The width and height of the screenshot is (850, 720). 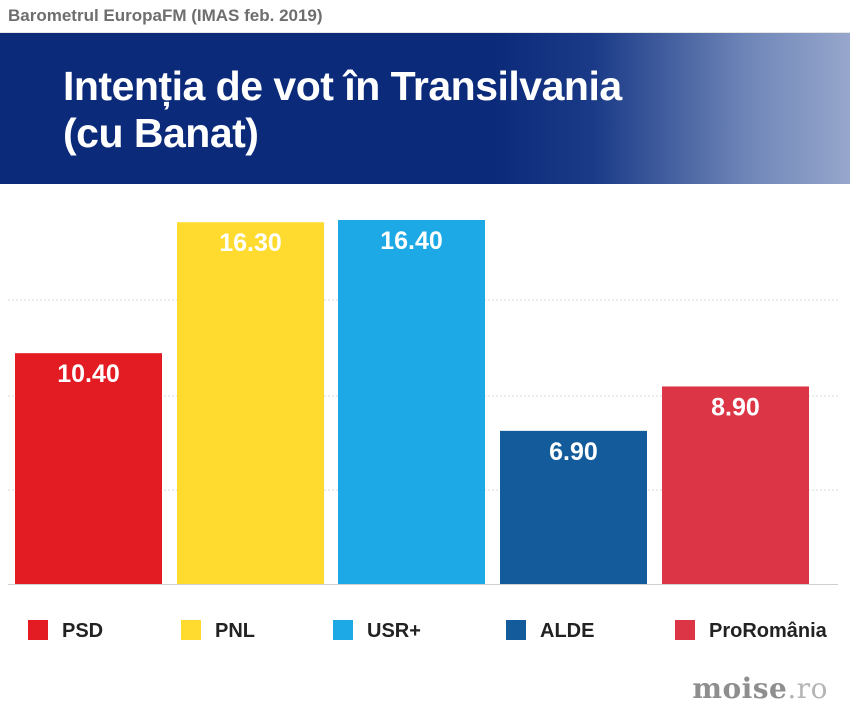 I want to click on bar-value-label: 8.90, so click(x=735, y=407).